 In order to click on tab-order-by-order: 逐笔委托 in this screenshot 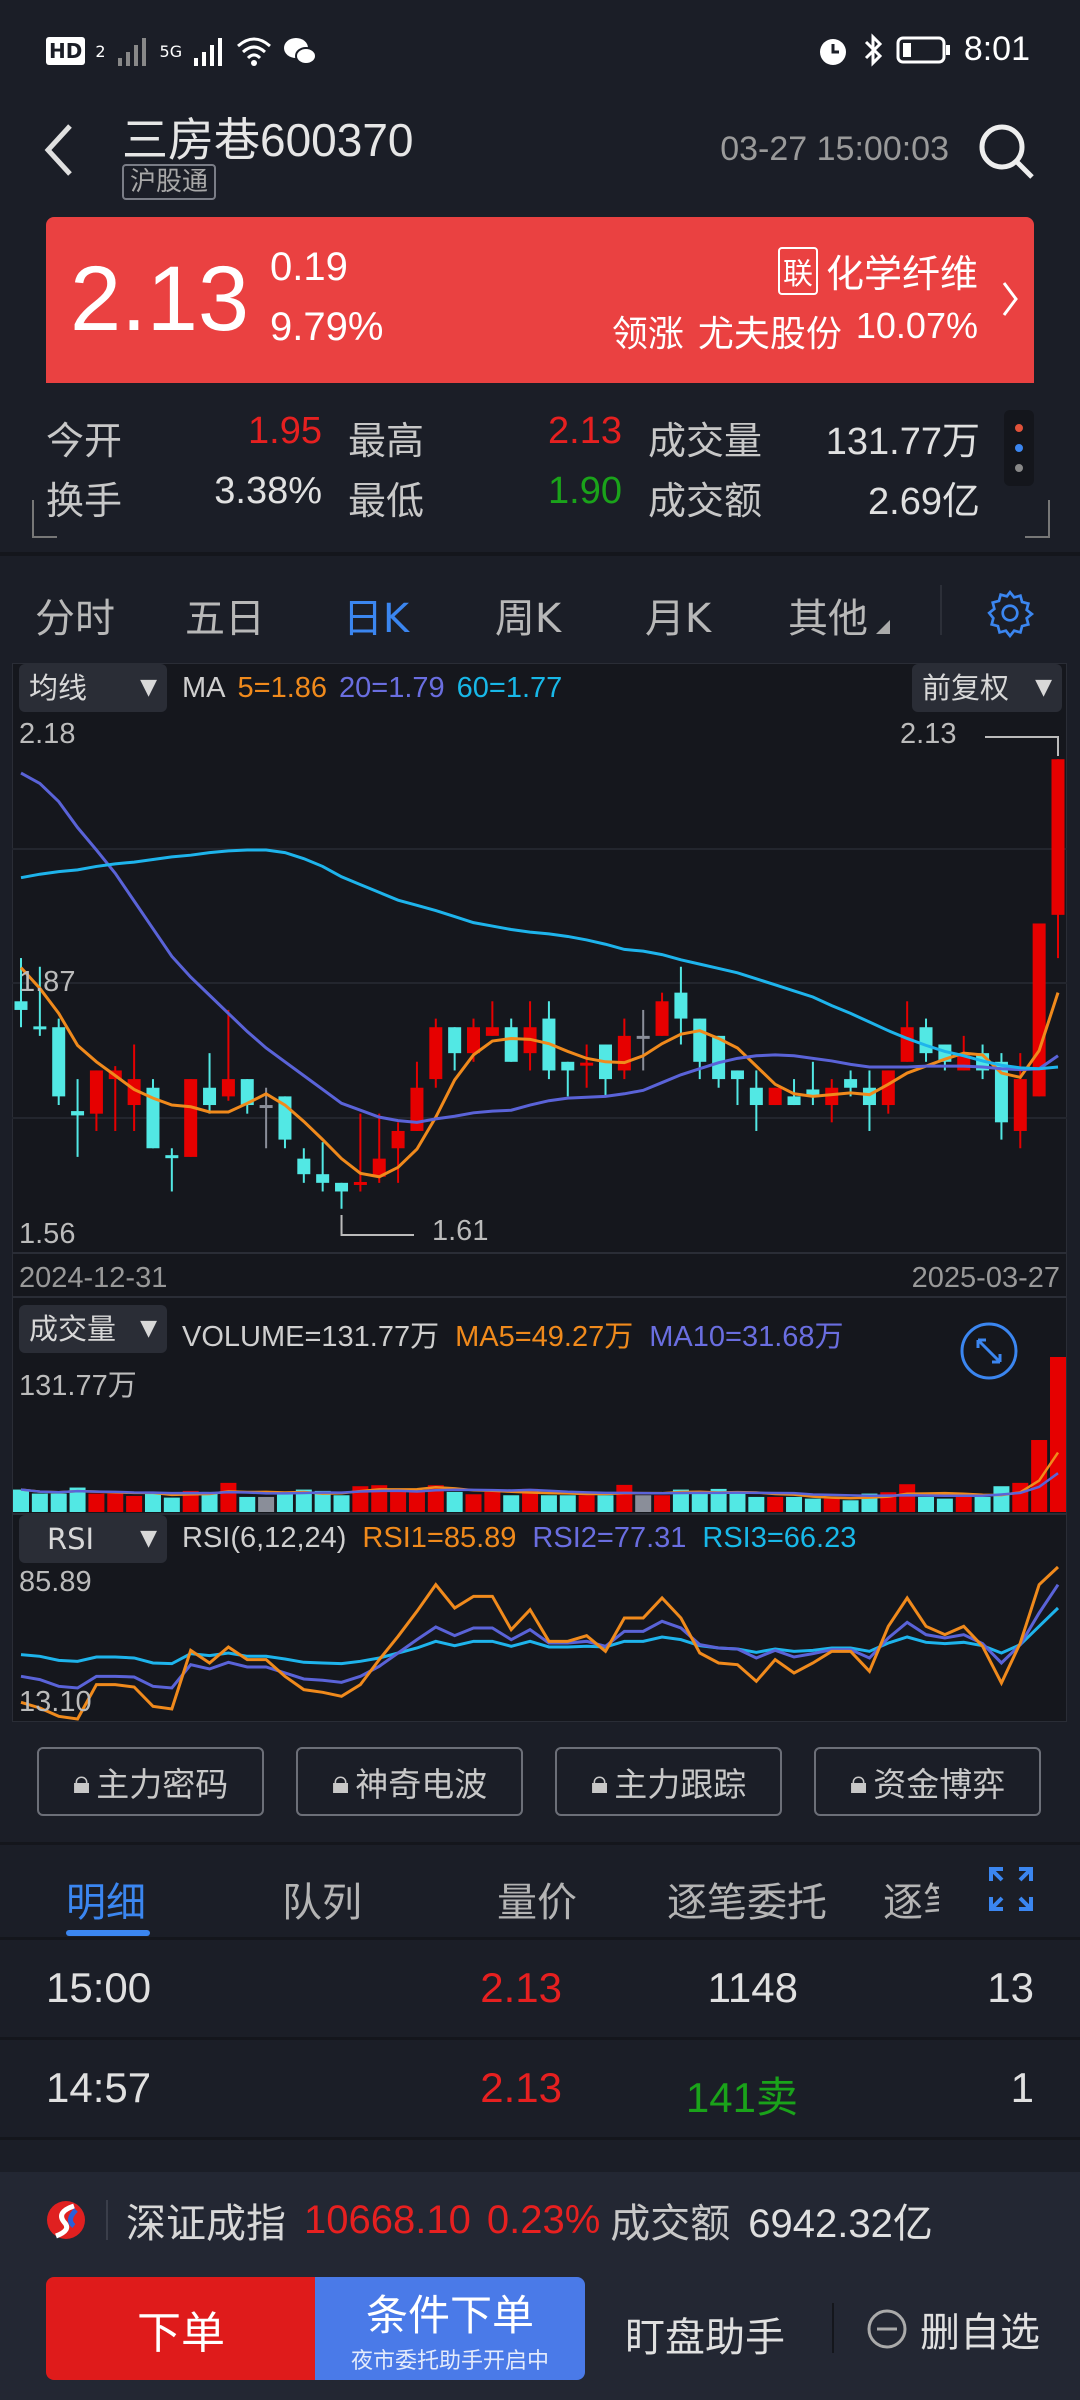, I will do `click(747, 1903)`.